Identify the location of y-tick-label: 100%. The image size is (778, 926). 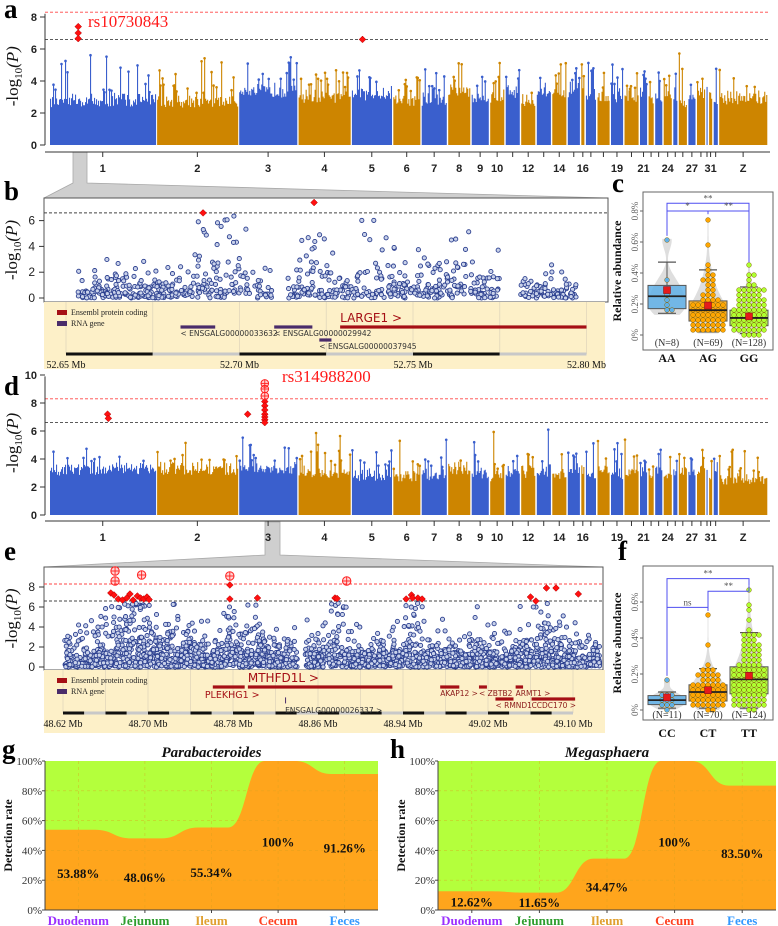
(422, 762).